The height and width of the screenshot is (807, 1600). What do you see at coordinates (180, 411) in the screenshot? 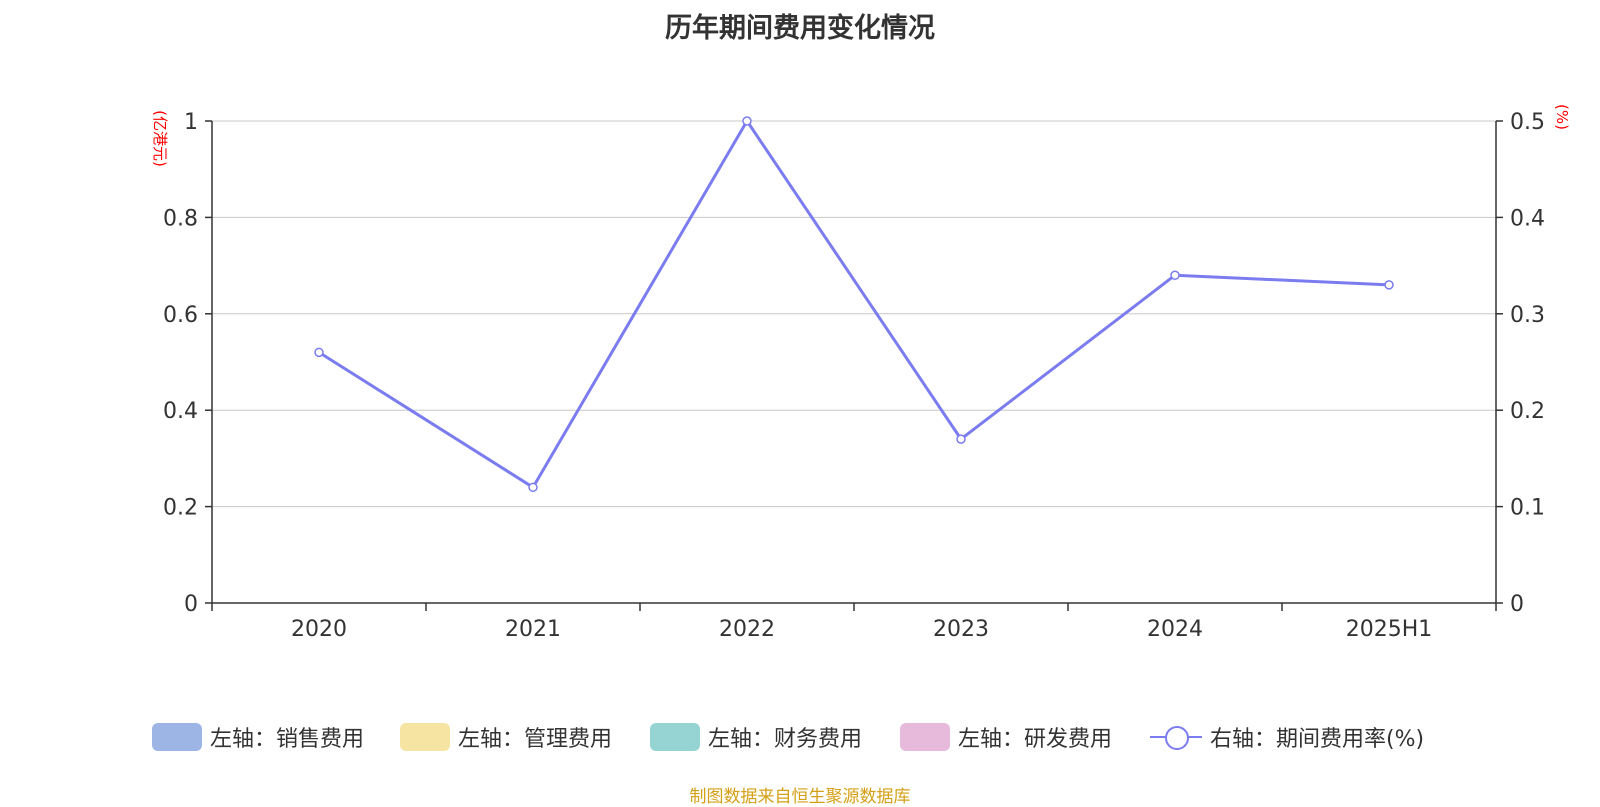
I see `left-axis-tick-label: 0.4` at bounding box center [180, 411].